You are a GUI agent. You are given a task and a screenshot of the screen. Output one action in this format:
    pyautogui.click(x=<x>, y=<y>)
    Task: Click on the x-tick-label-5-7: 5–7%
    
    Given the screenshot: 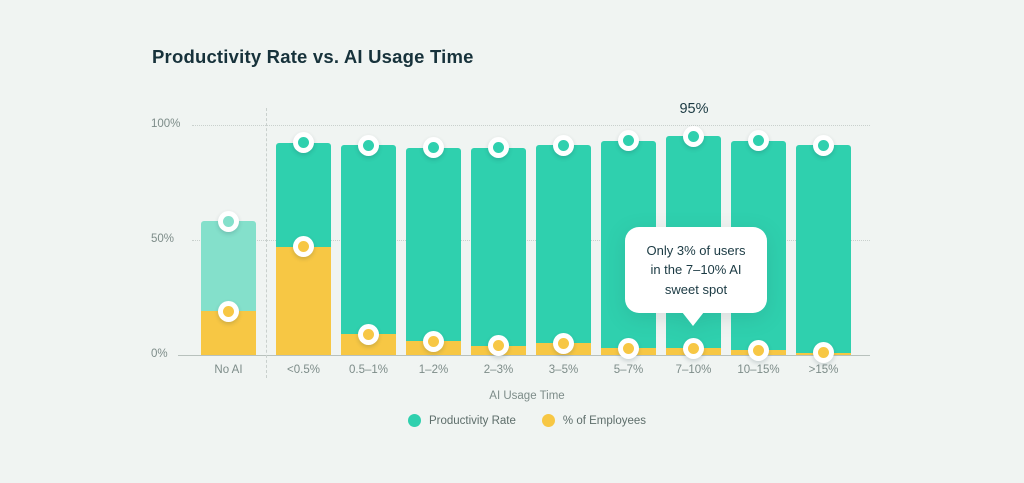 What is the action you would take?
    pyautogui.click(x=628, y=370)
    